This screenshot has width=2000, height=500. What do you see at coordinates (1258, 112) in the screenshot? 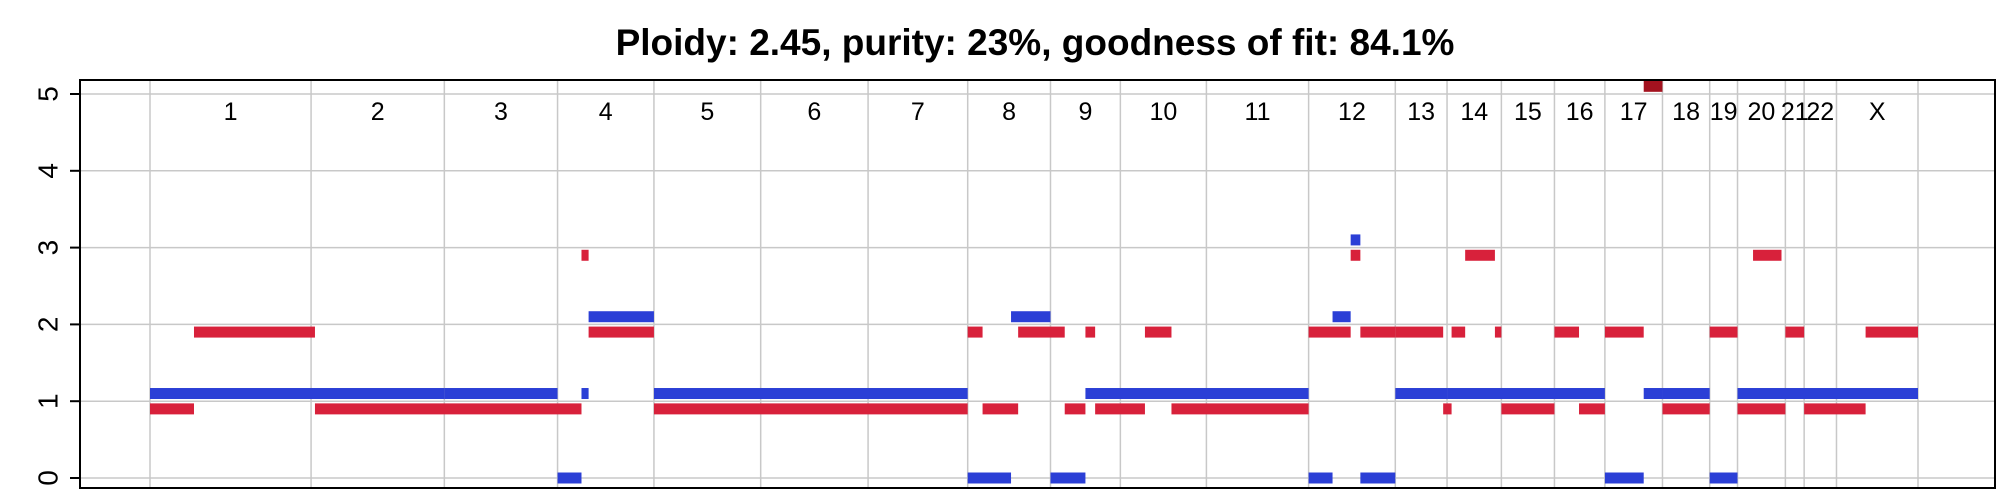
I see `chromosome-label-11: 11` at bounding box center [1258, 112].